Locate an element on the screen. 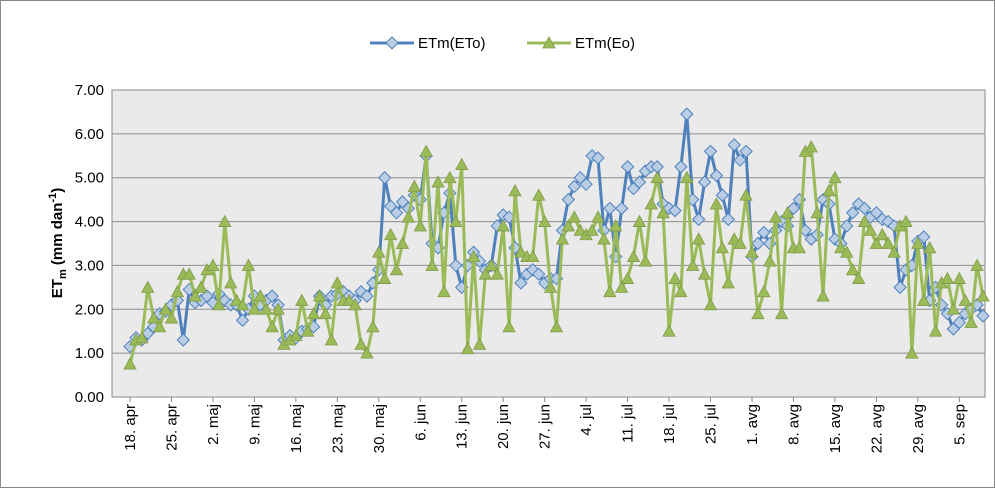 This screenshot has width=995, height=488. x-tick-label: 8. avg is located at coordinates (793, 424).